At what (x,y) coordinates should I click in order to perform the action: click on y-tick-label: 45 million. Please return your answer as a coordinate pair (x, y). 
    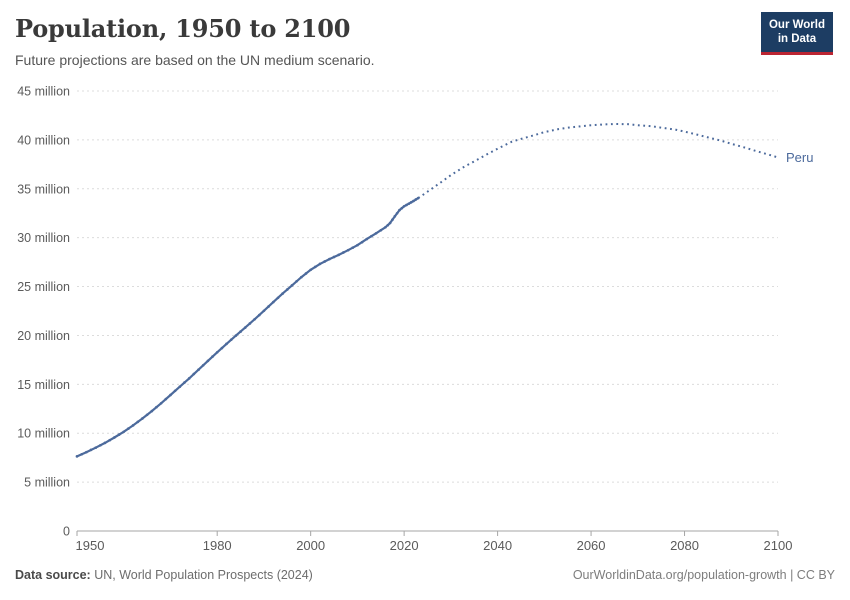
    Looking at the image, I should click on (43, 92).